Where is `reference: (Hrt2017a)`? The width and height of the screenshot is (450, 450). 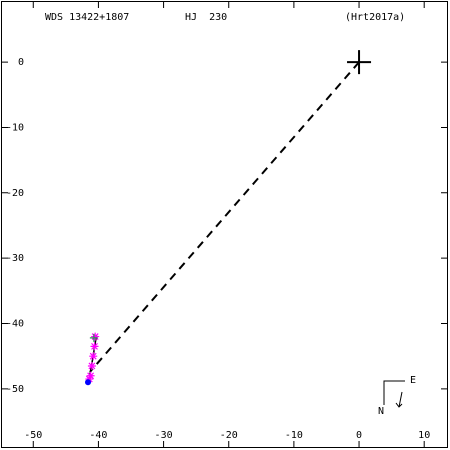 reference: (Hrt2017a) is located at coordinates (375, 17).